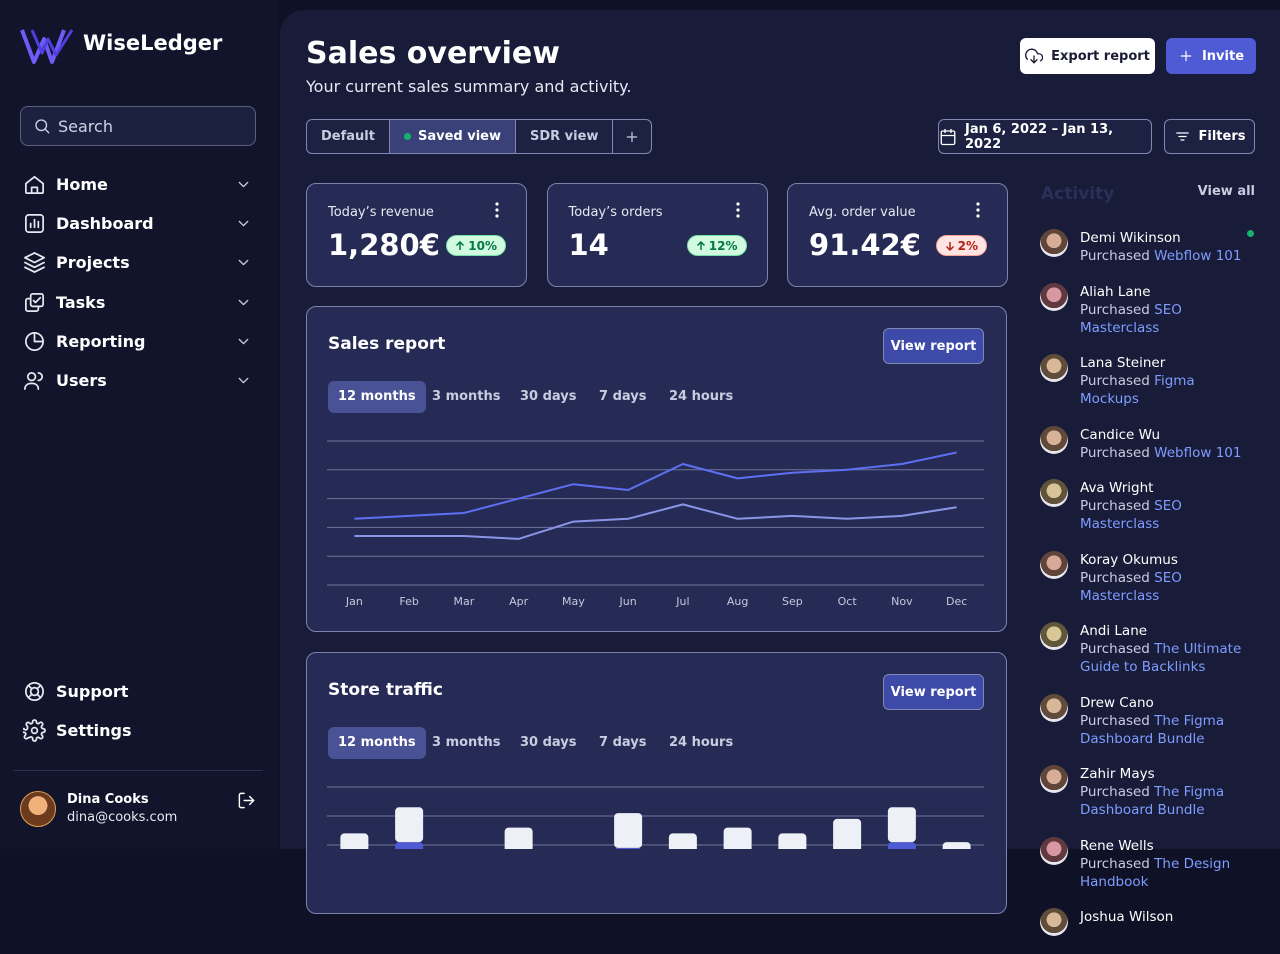  What do you see at coordinates (1137, 390) in the screenshot?
I see `activity-product: Figma Mockups` at bounding box center [1137, 390].